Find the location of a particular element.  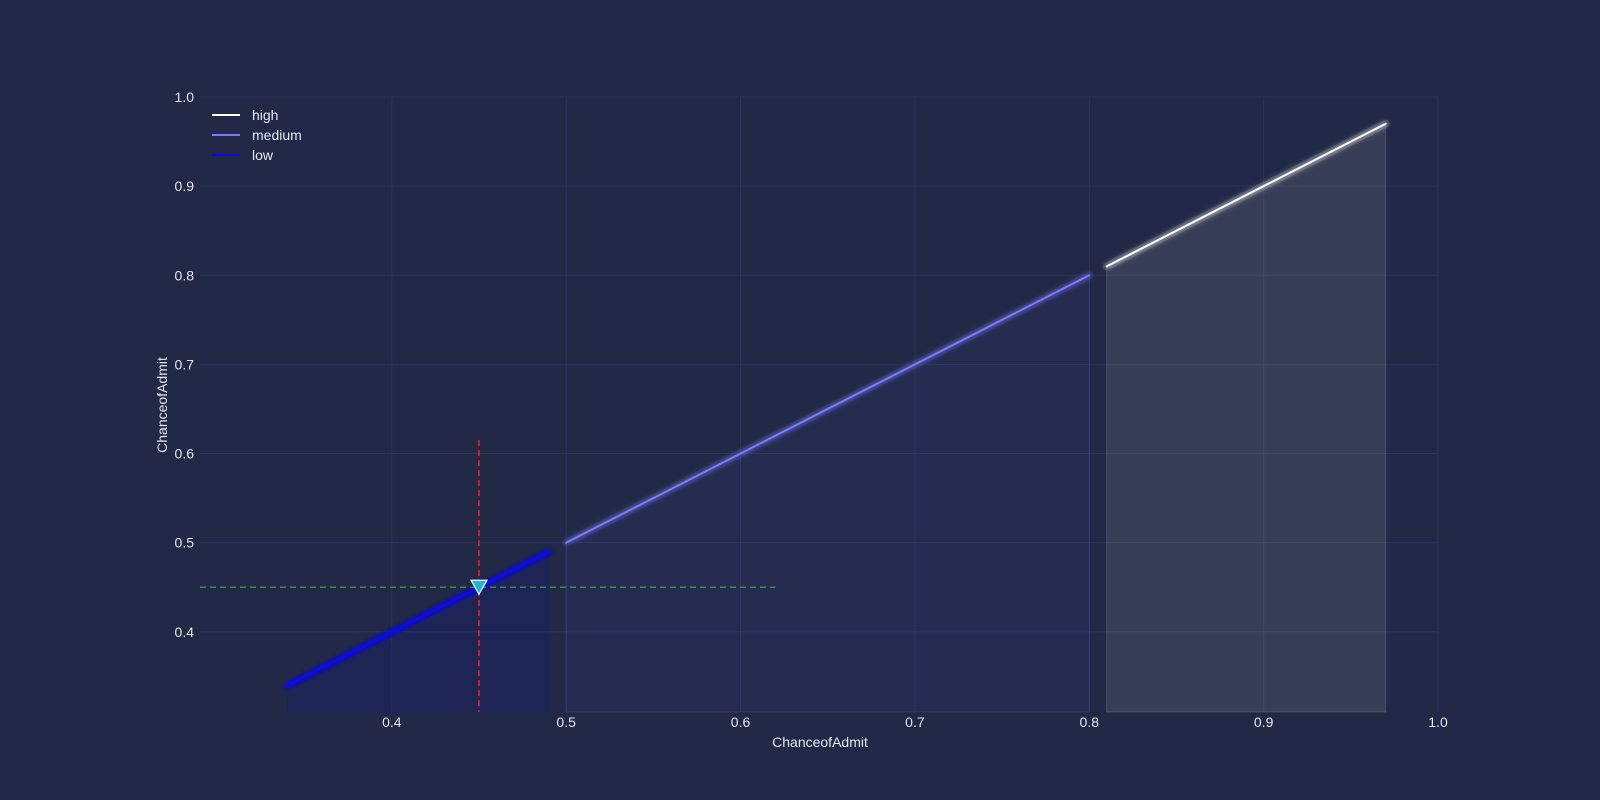

x-tick-label: 0.8 is located at coordinates (1090, 722).